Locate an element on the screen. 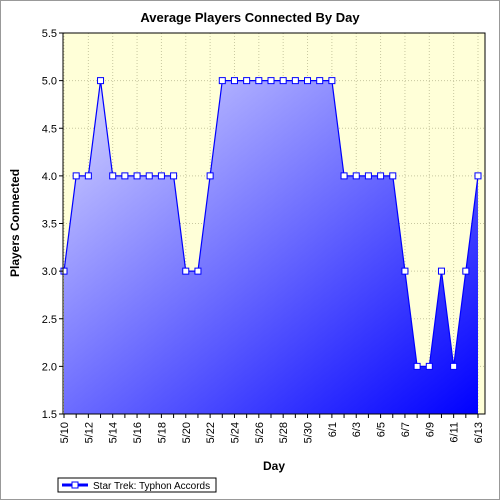 The width and height of the screenshot is (500, 500). x-tick-label: 5/20 is located at coordinates (187, 432).